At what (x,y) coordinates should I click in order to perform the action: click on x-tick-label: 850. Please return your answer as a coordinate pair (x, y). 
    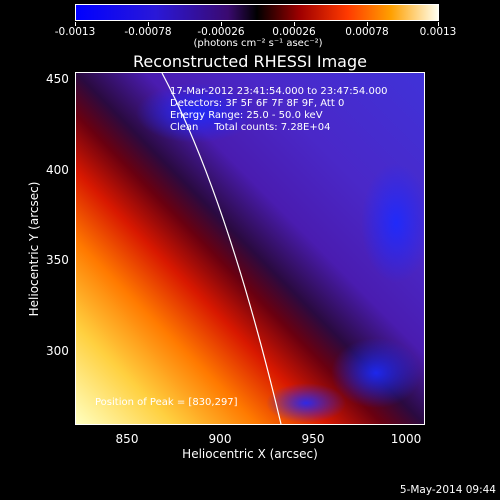
    Looking at the image, I should click on (127, 439).